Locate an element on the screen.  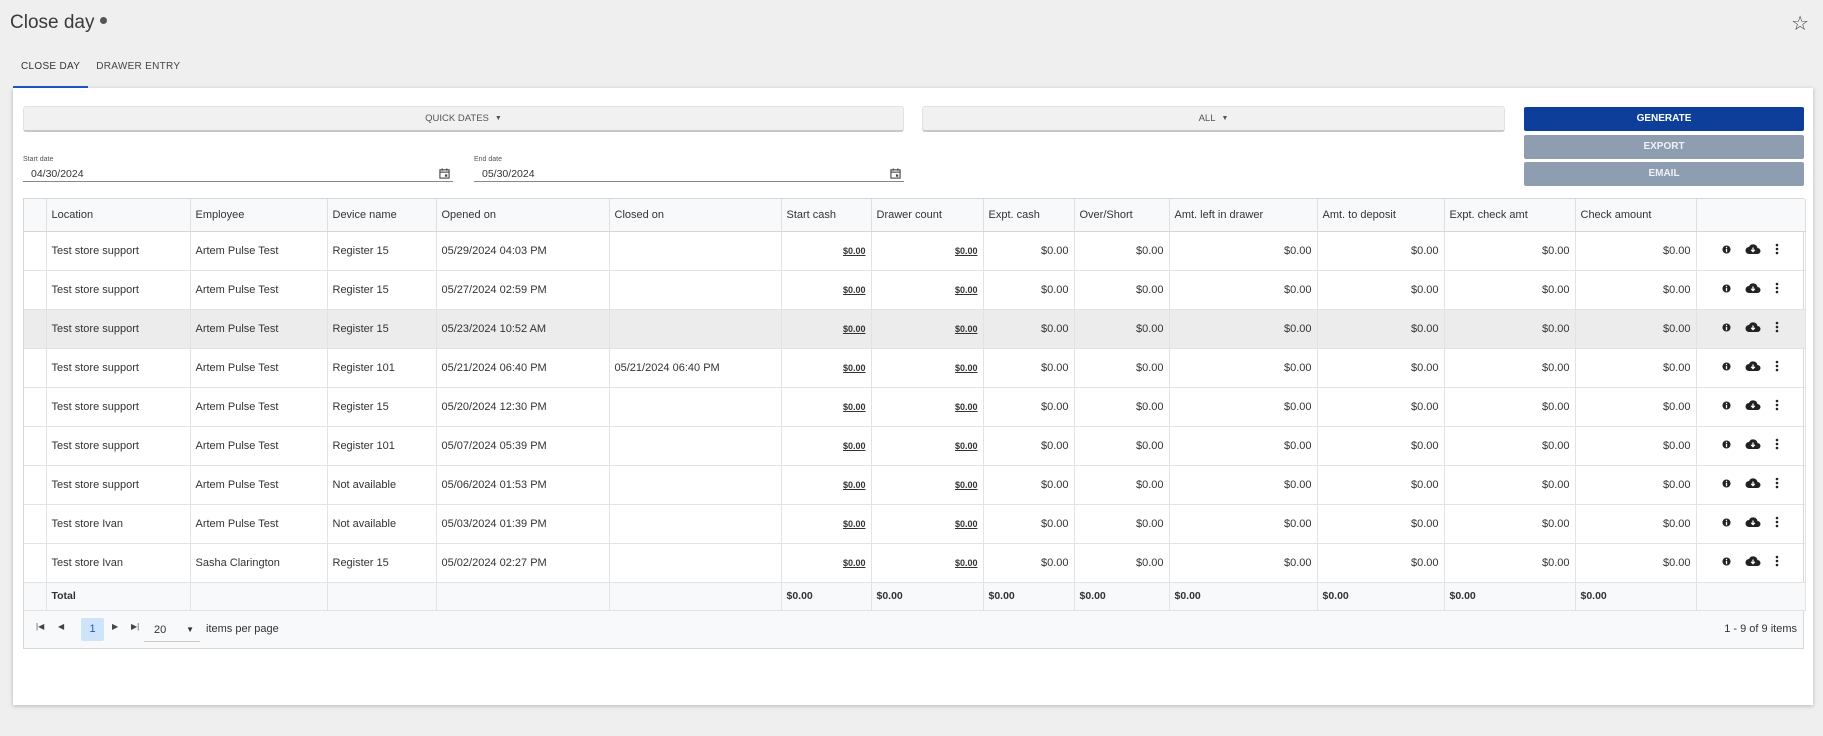
generate-button: GENERATE is located at coordinates (1664, 119).